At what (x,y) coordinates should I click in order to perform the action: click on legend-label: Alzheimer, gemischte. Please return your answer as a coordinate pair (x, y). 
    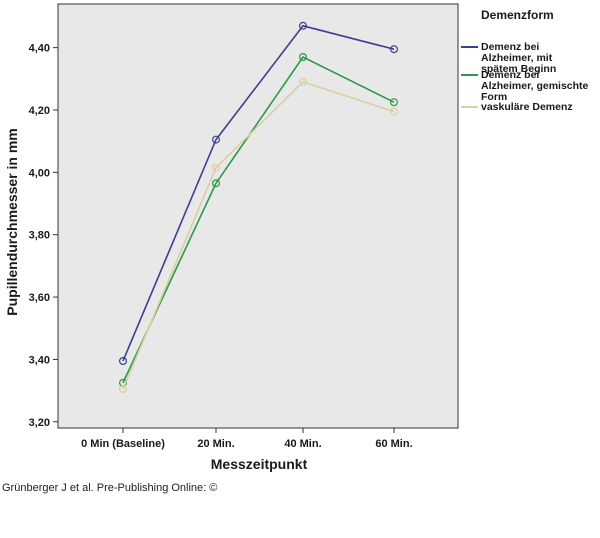
    Looking at the image, I should click on (535, 86).